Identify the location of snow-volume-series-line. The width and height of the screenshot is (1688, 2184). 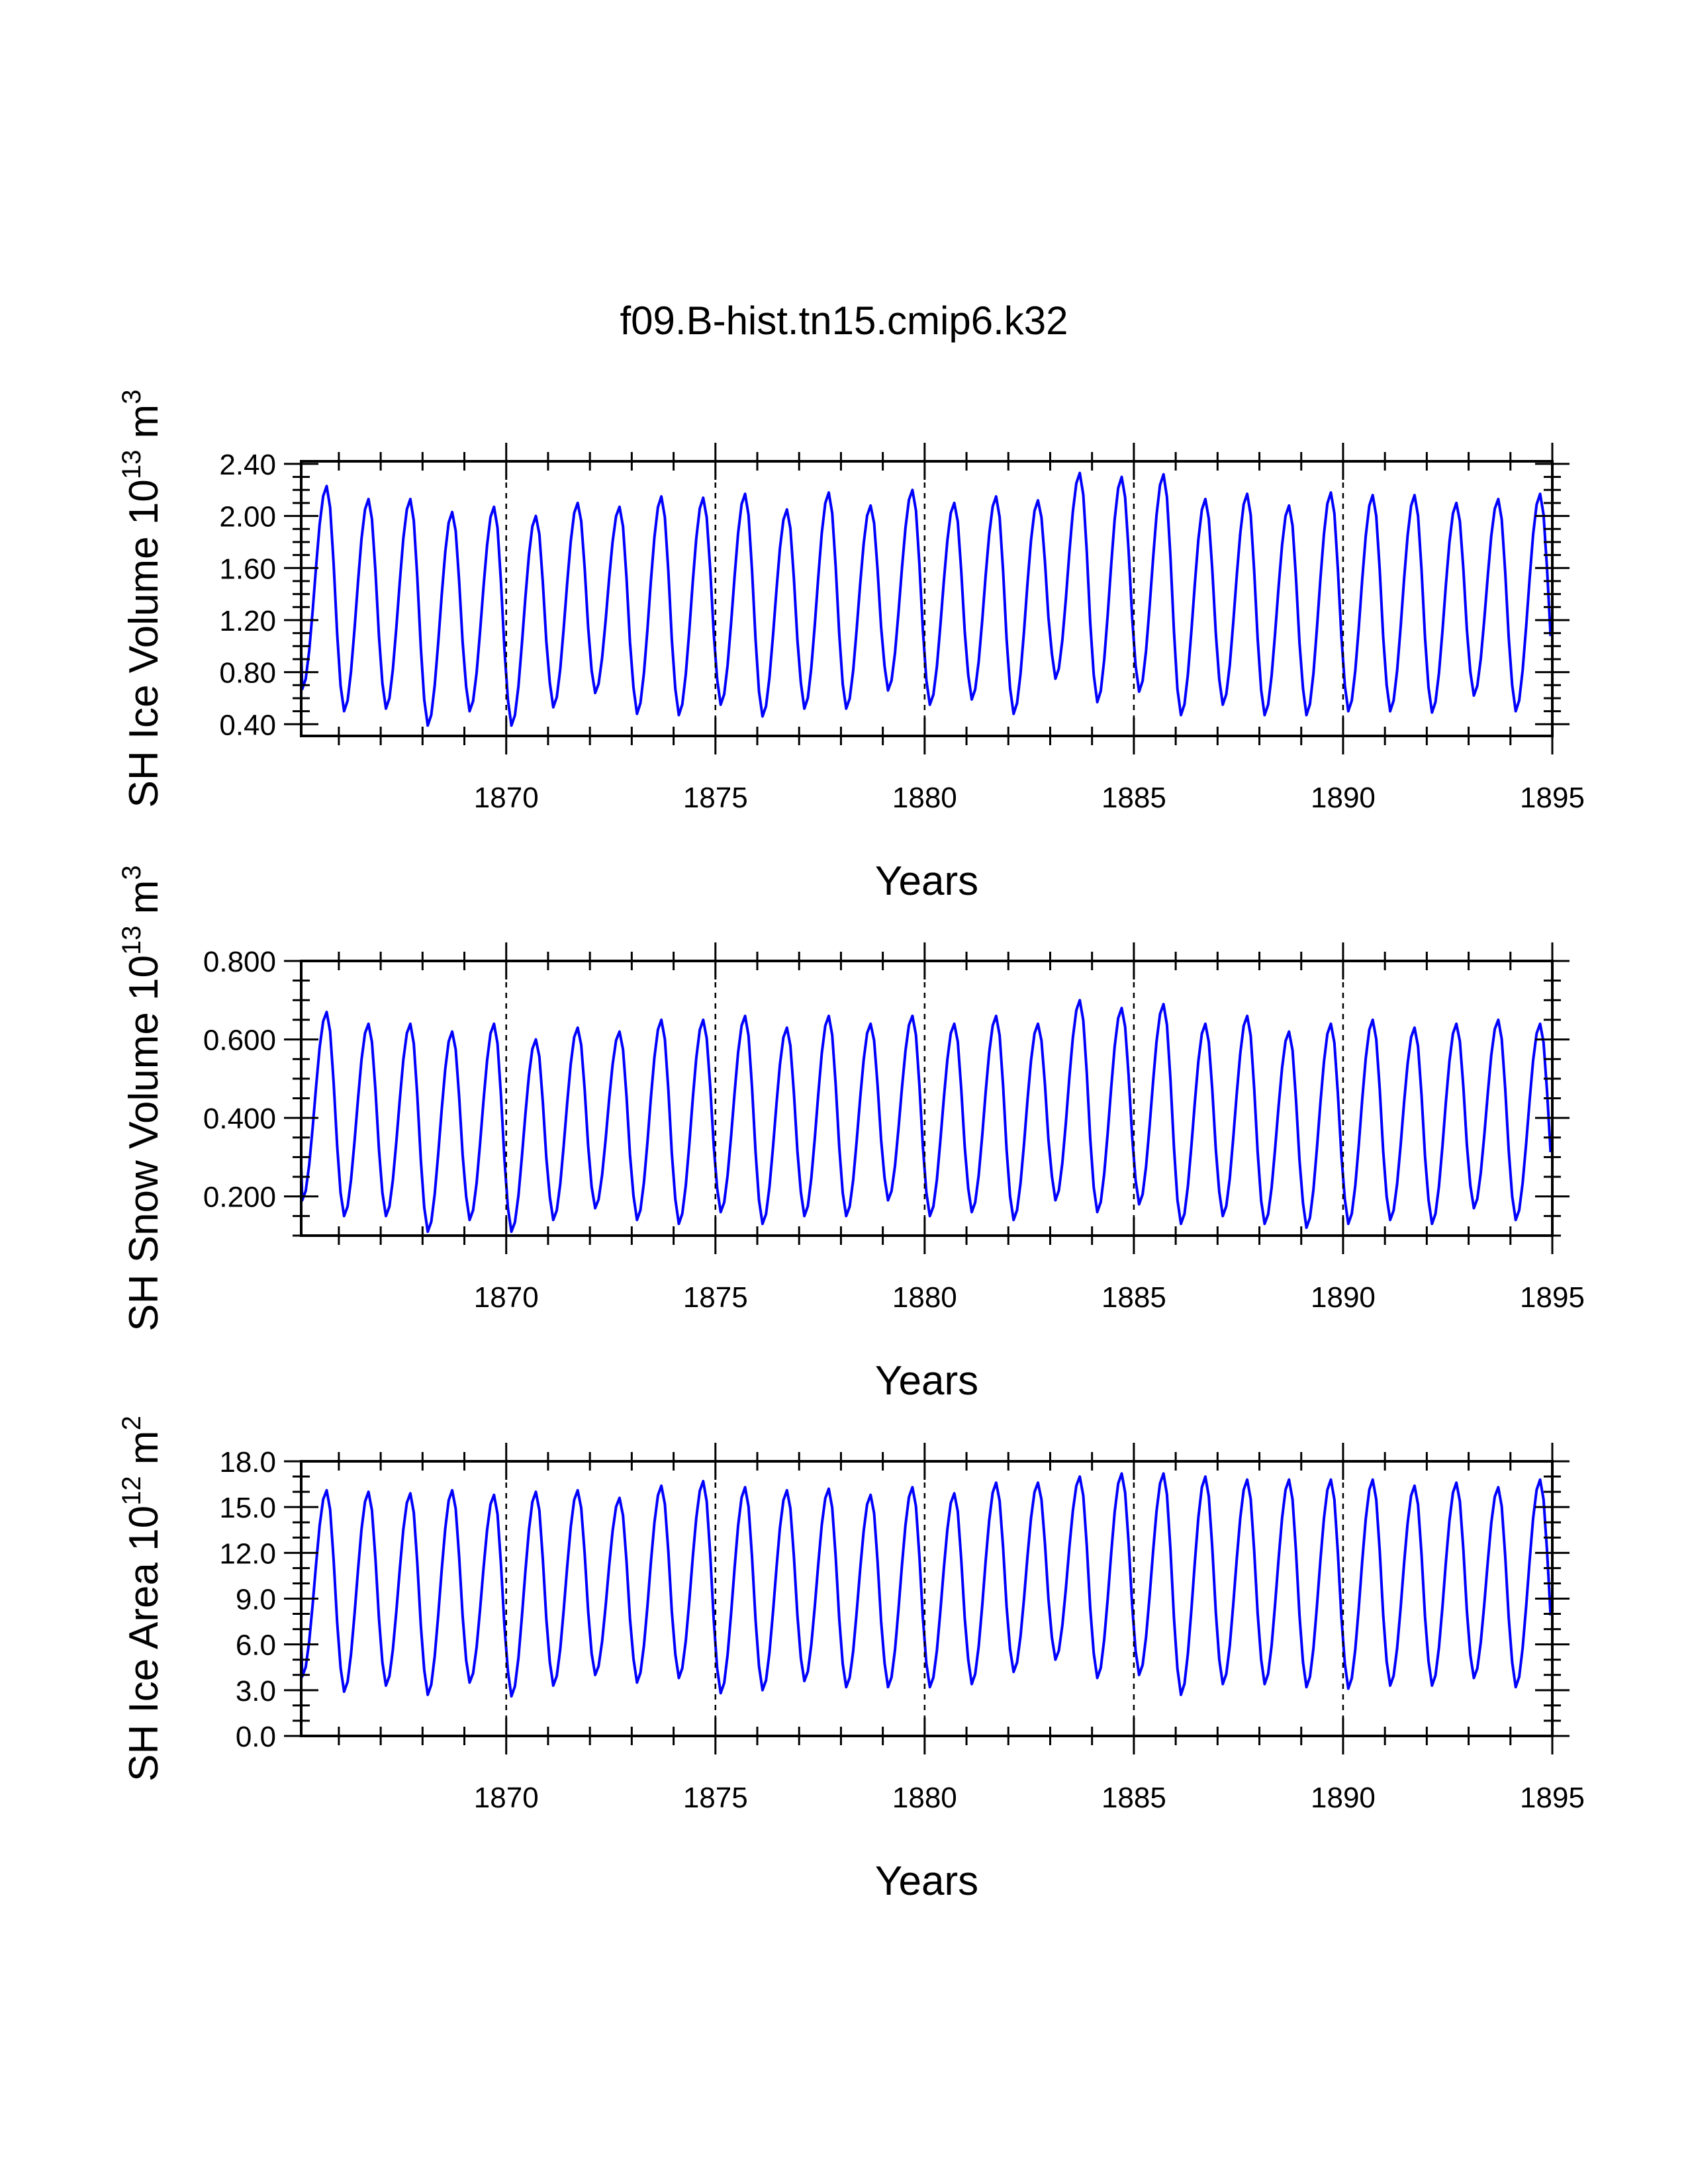
(926, 1116).